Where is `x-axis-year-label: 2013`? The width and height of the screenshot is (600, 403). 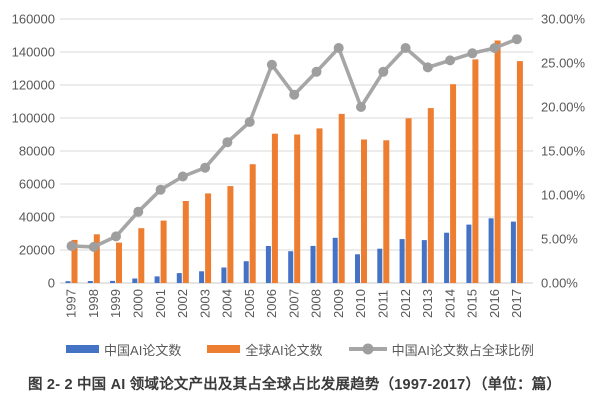 x-axis-year-label: 2013 is located at coordinates (427, 303).